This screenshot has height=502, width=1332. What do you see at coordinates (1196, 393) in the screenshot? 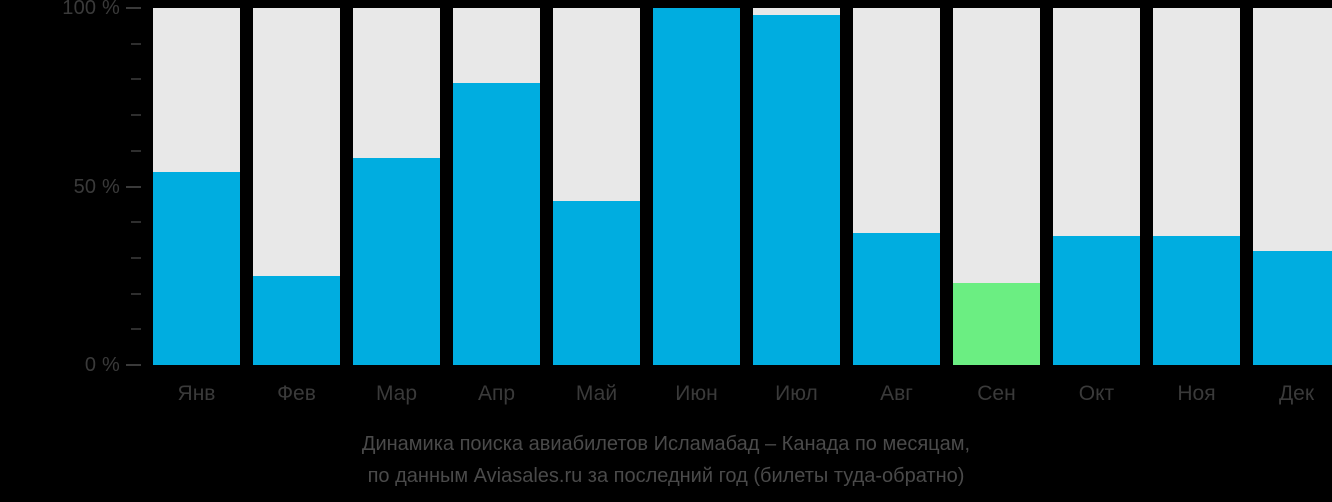
I see `x-tick-label: Ноя` at bounding box center [1196, 393].